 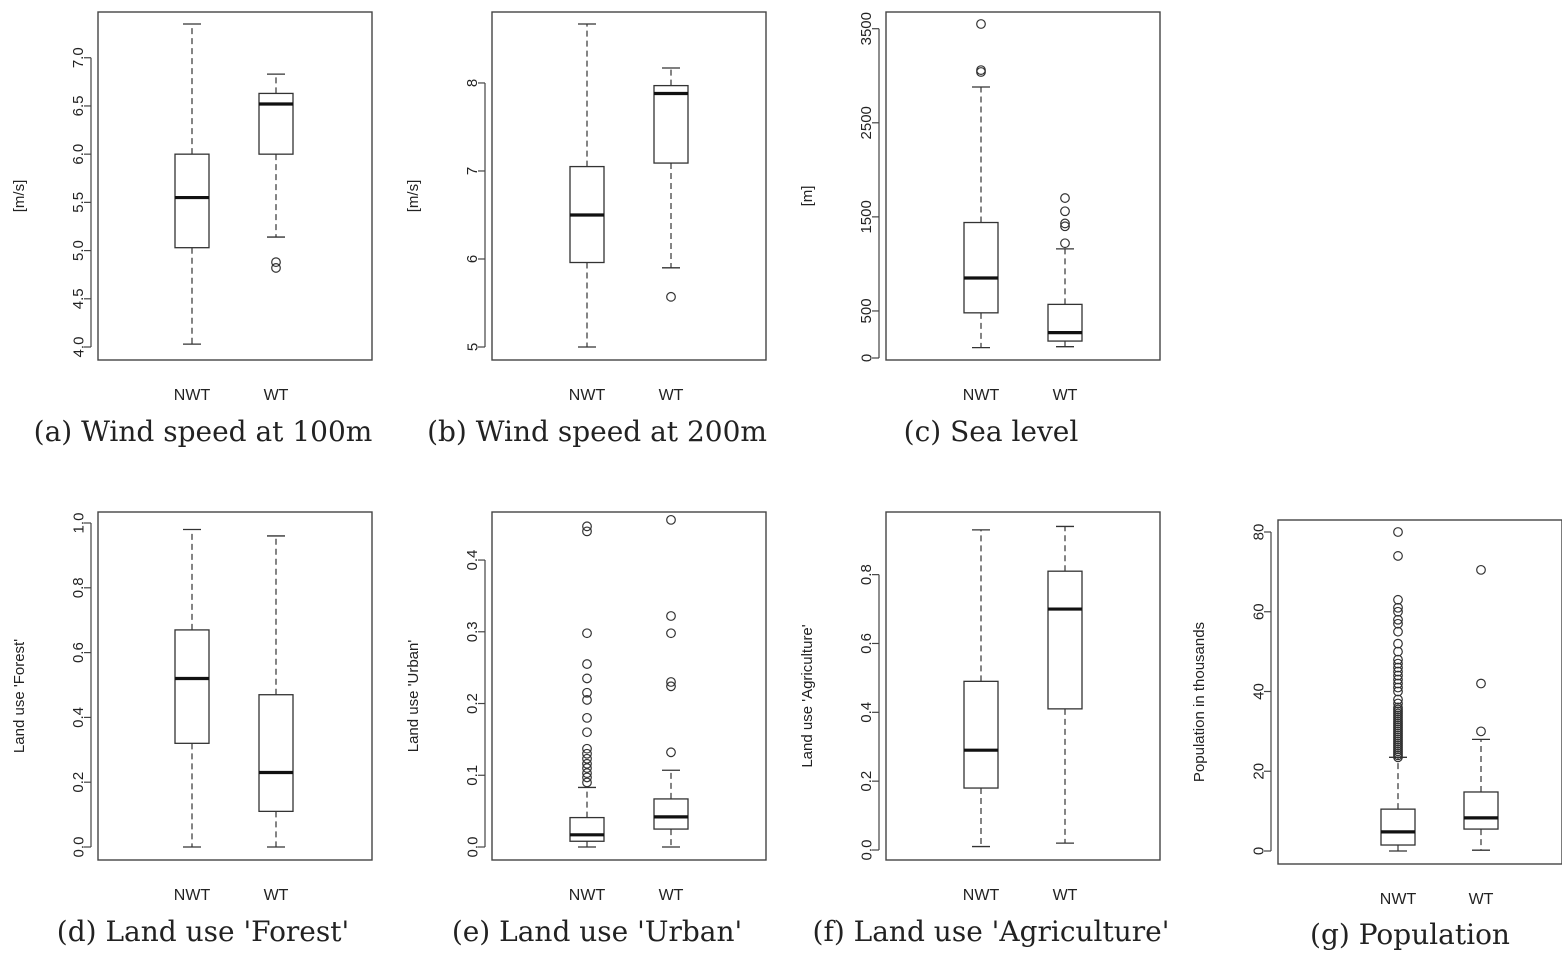 I want to click on y-tick-label: 0.8, so click(x=78, y=587).